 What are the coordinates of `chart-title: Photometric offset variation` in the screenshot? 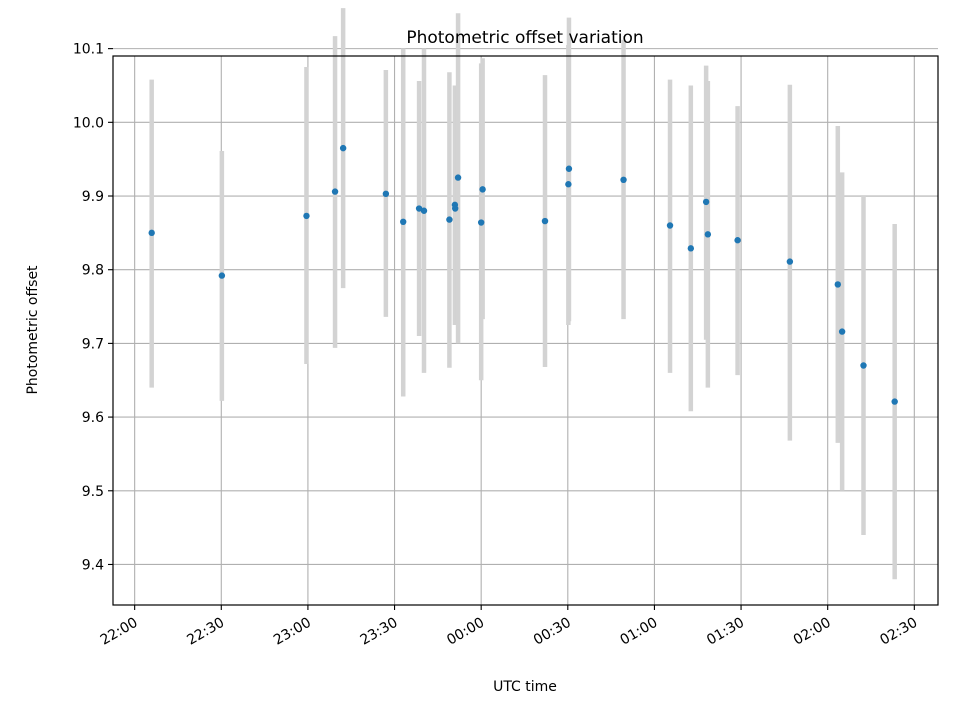 It's located at (524, 38).